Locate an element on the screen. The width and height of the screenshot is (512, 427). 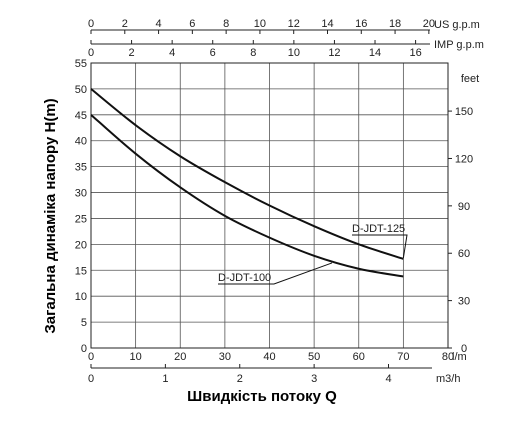
imp-gpm-unit-label: IMP g.p.m is located at coordinates (459, 45).